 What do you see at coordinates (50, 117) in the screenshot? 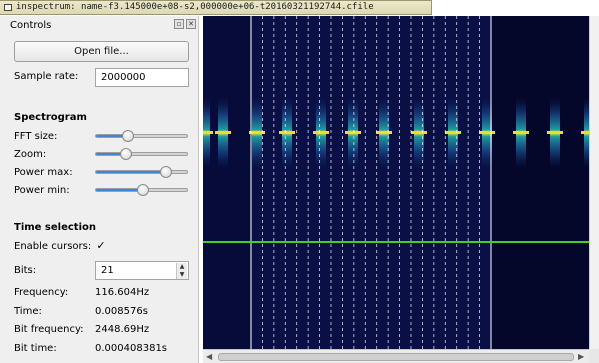
I see `spectrogram-header: Spectrogram` at bounding box center [50, 117].